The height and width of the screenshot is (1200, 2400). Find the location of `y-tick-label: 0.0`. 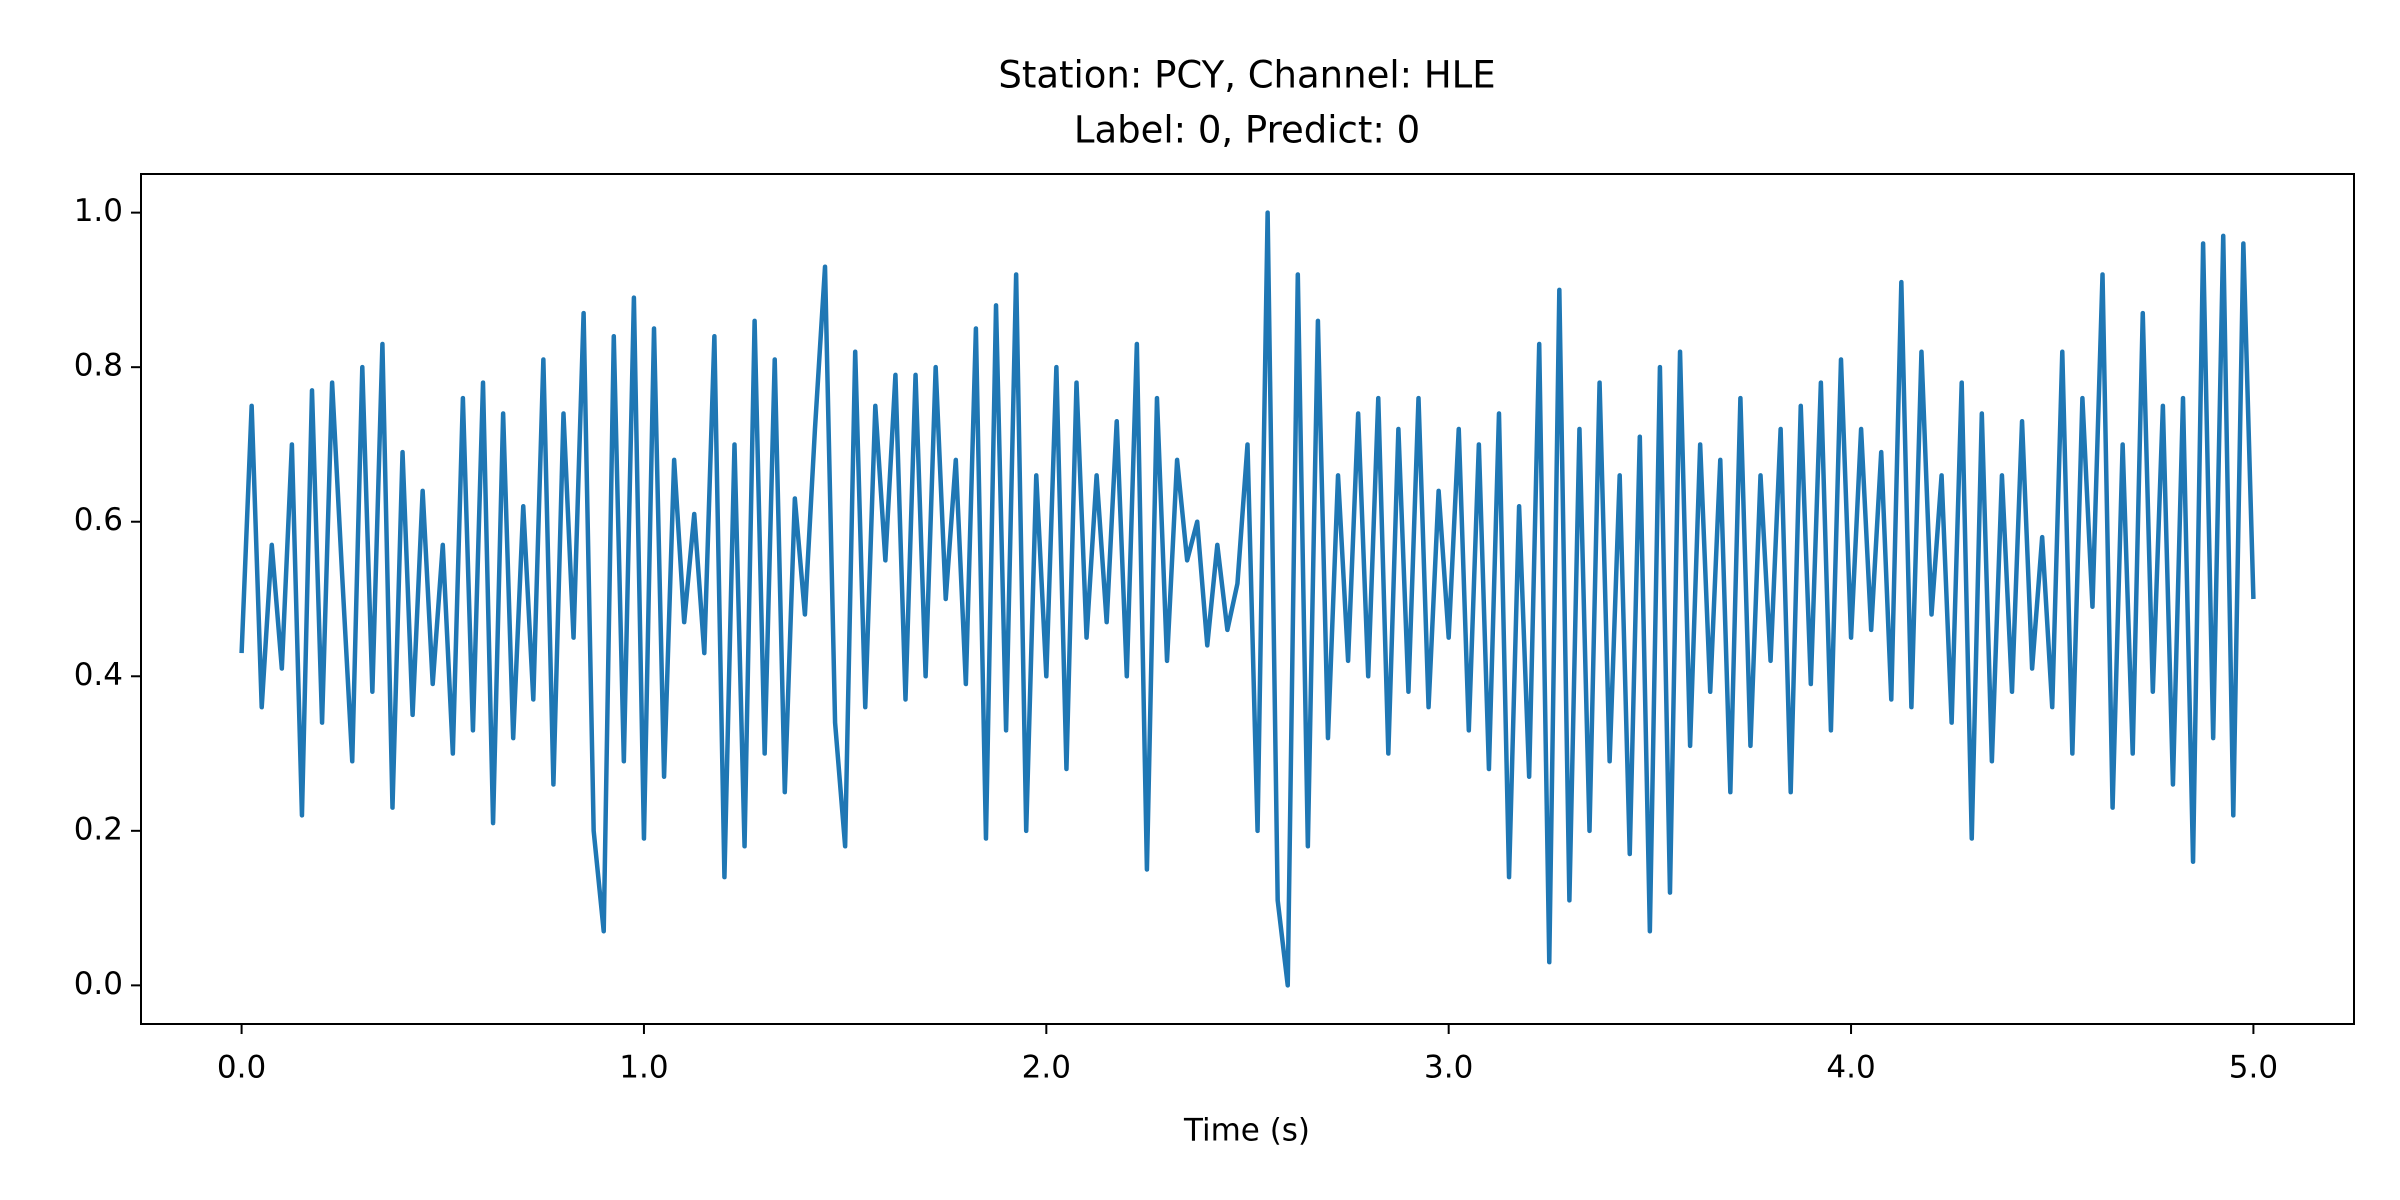

y-tick-label: 0.0 is located at coordinates (98, 984).